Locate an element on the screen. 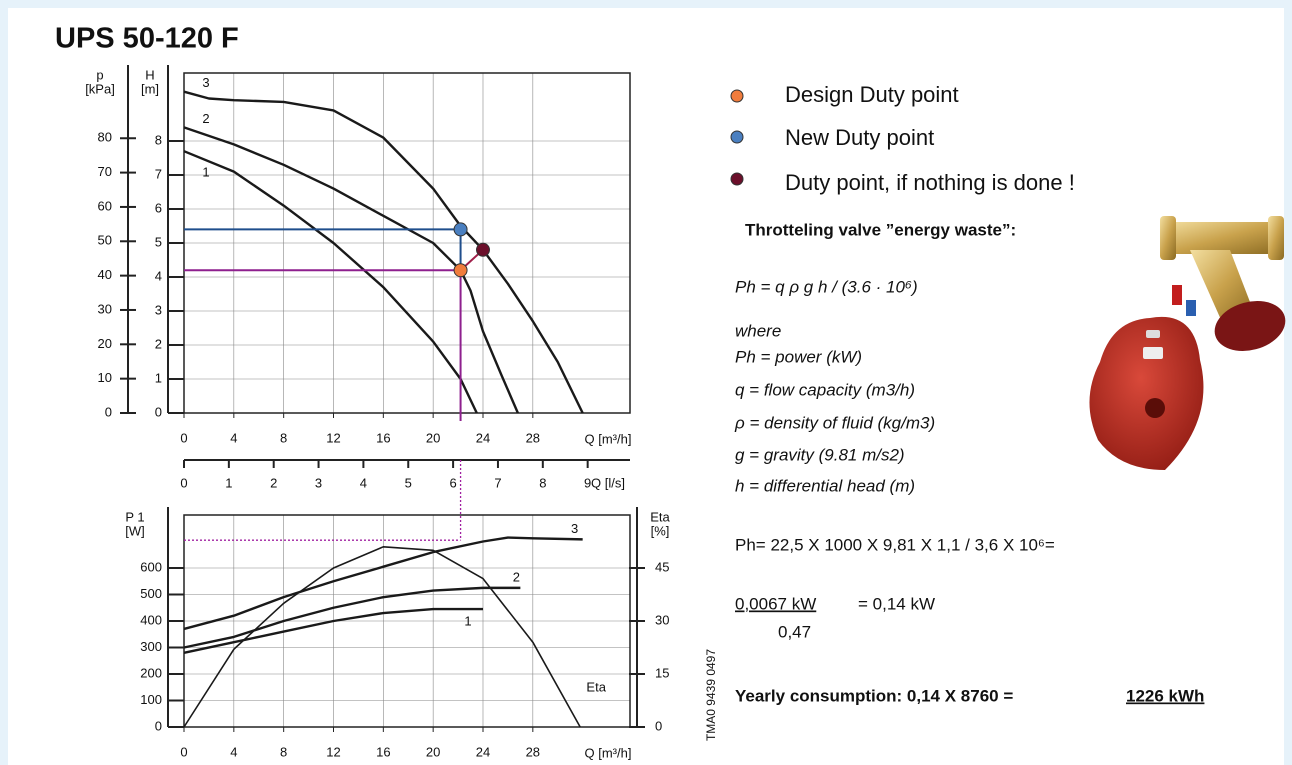 The height and width of the screenshot is (765, 1292). definition: q = flow capacity (m3/h) is located at coordinates (825, 389).